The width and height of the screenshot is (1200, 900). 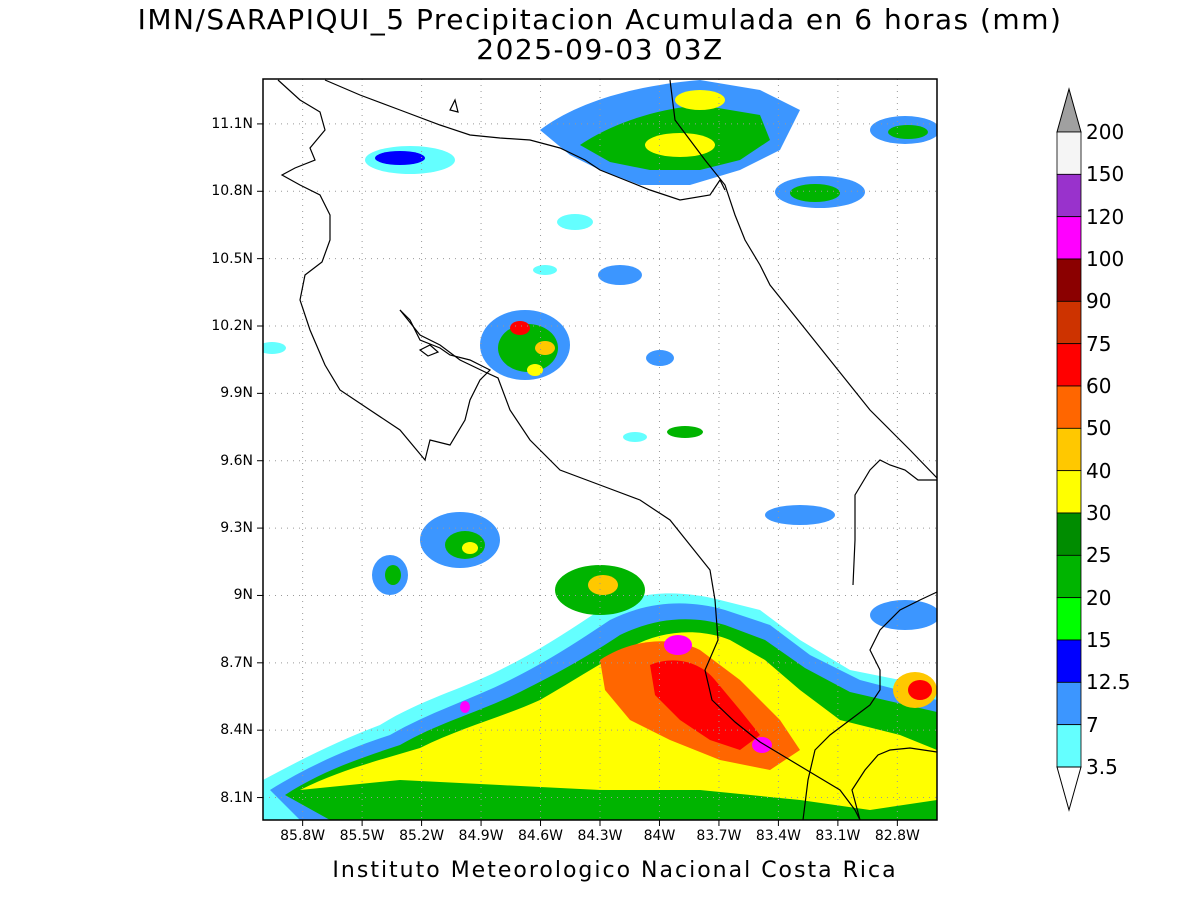 What do you see at coordinates (1105, 132) in the screenshot?
I see `colorbar-label: 200` at bounding box center [1105, 132].